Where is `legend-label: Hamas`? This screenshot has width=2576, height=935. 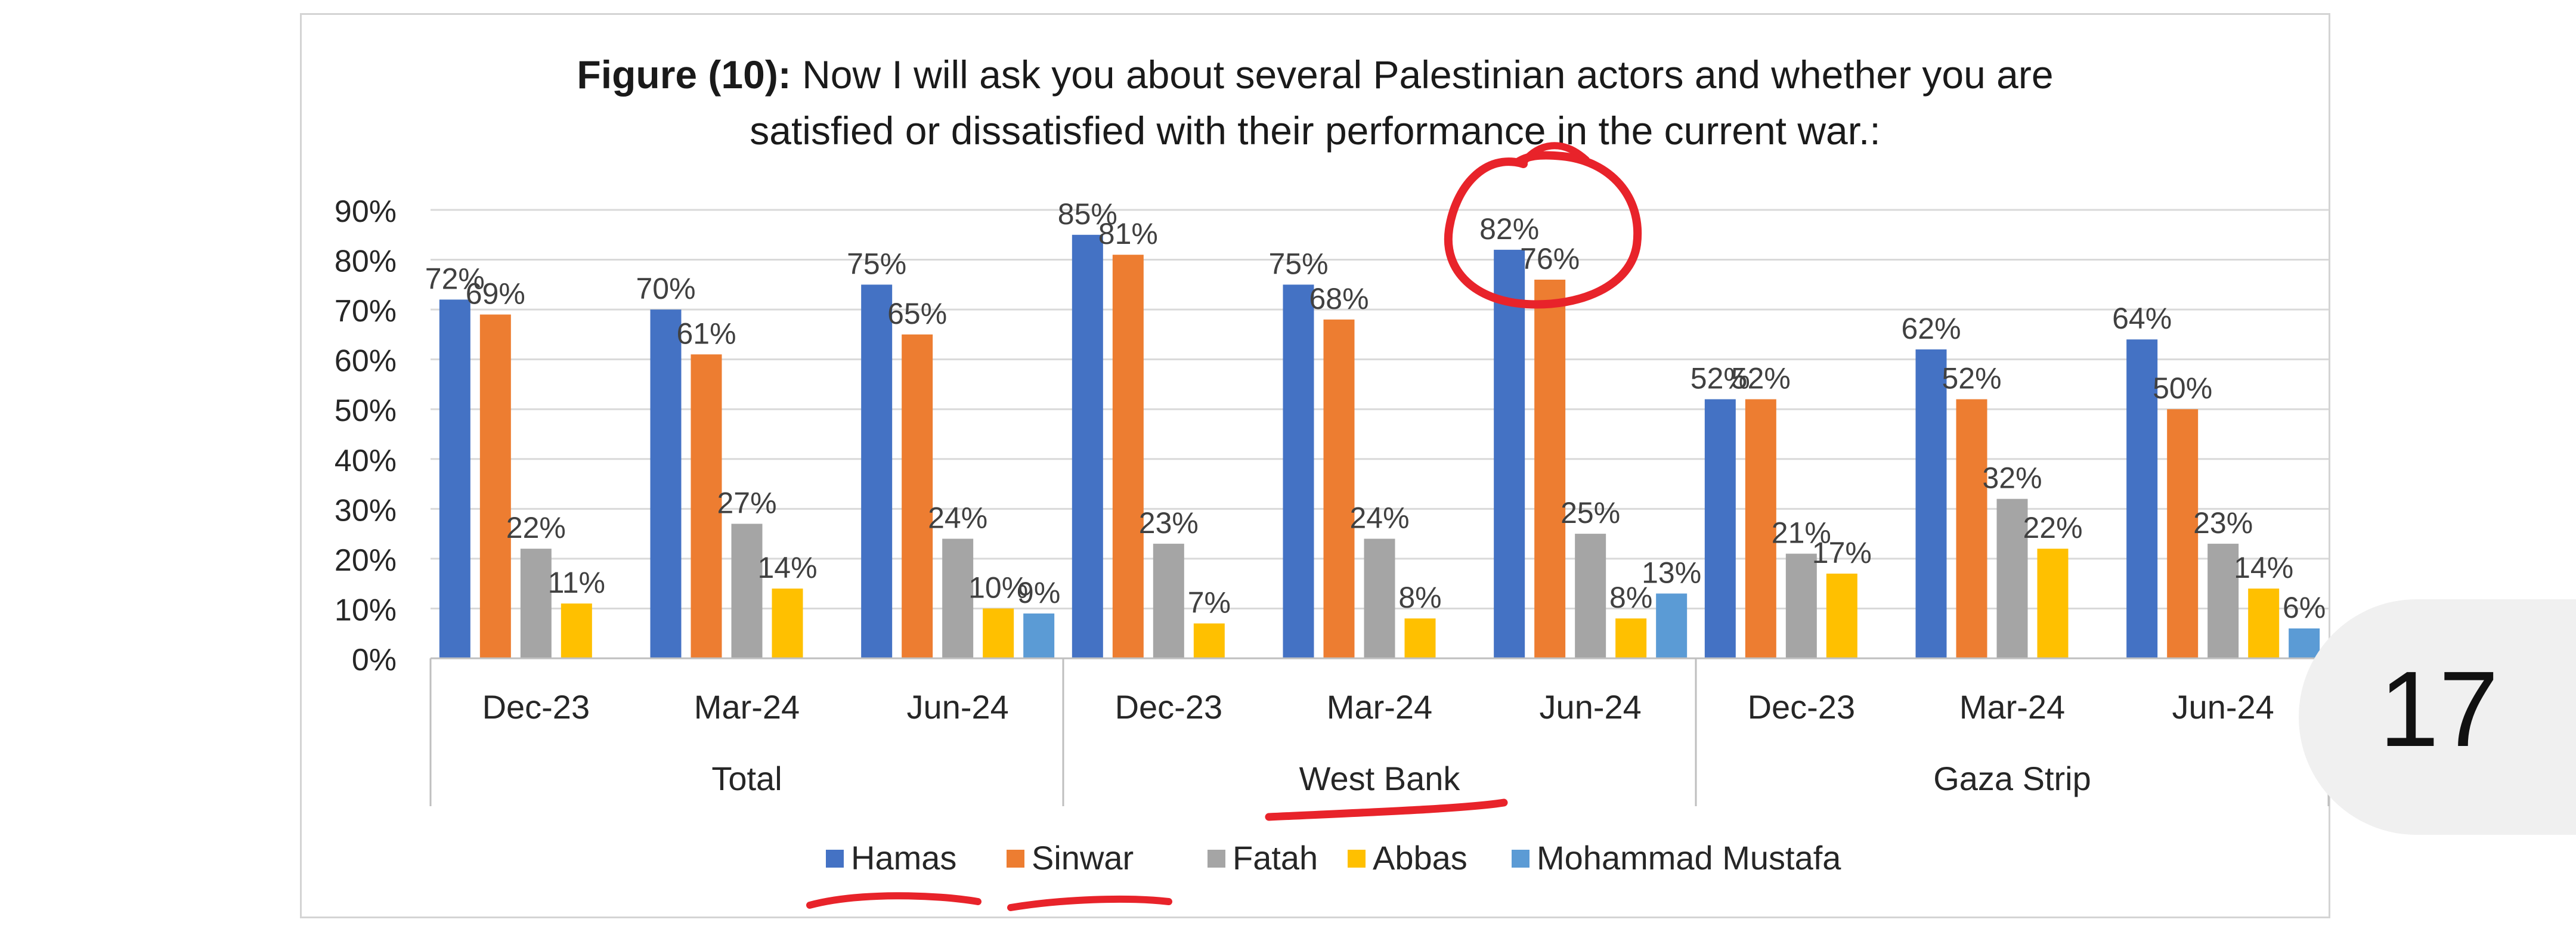
legend-label: Hamas is located at coordinates (904, 858).